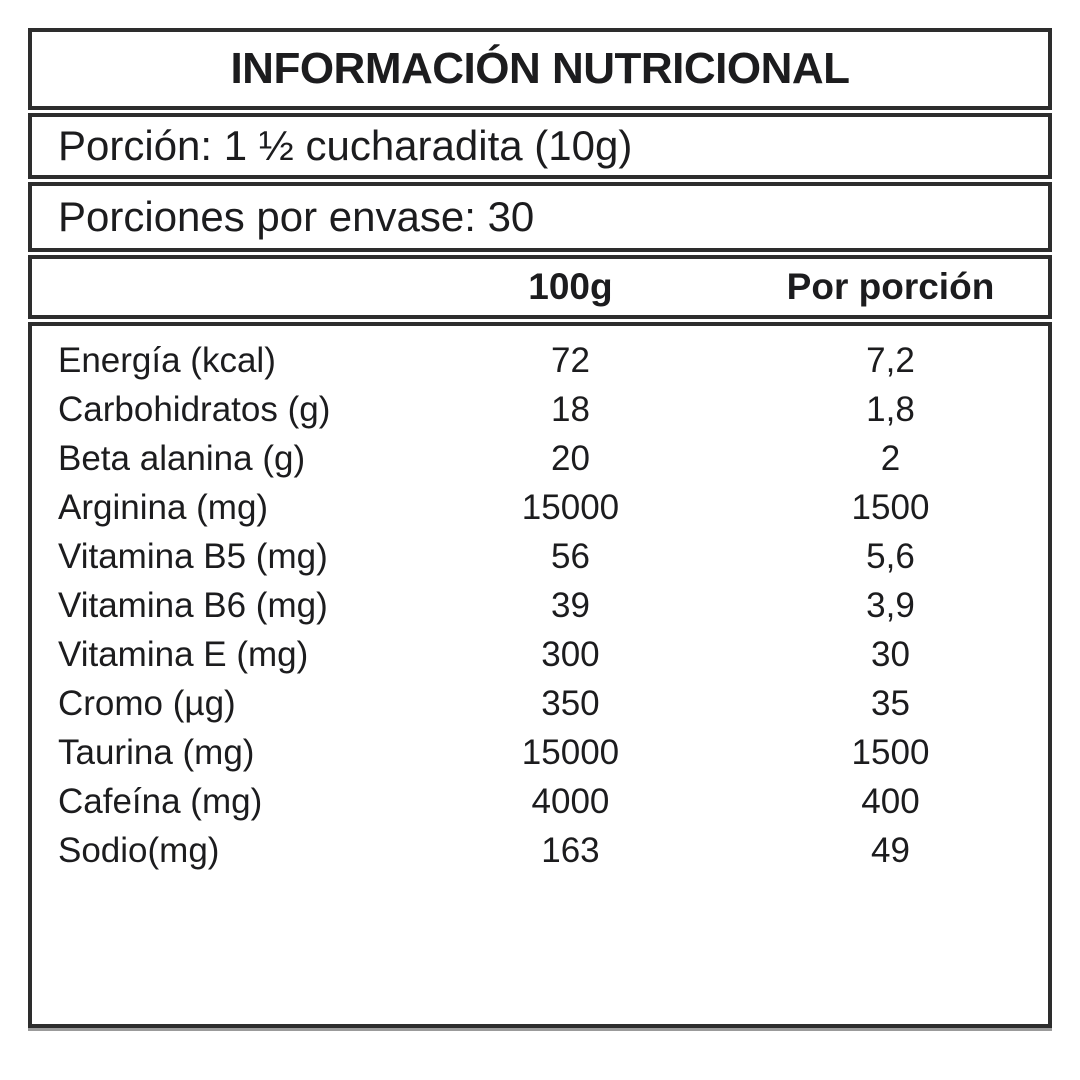 The width and height of the screenshot is (1080, 1080). Describe the element at coordinates (570, 409) in the screenshot. I see `nutrient-per-100g: 18` at that location.